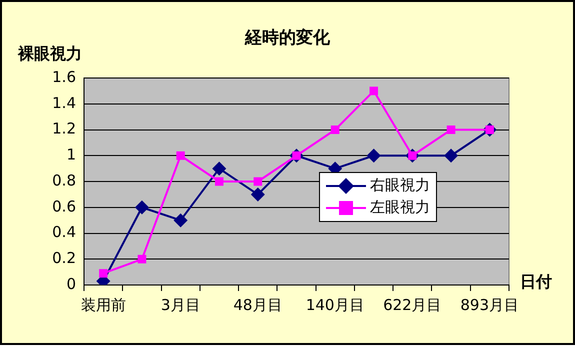 This screenshot has height=349, width=575. I want to click on legend-label: 右眼視力, so click(400, 185).